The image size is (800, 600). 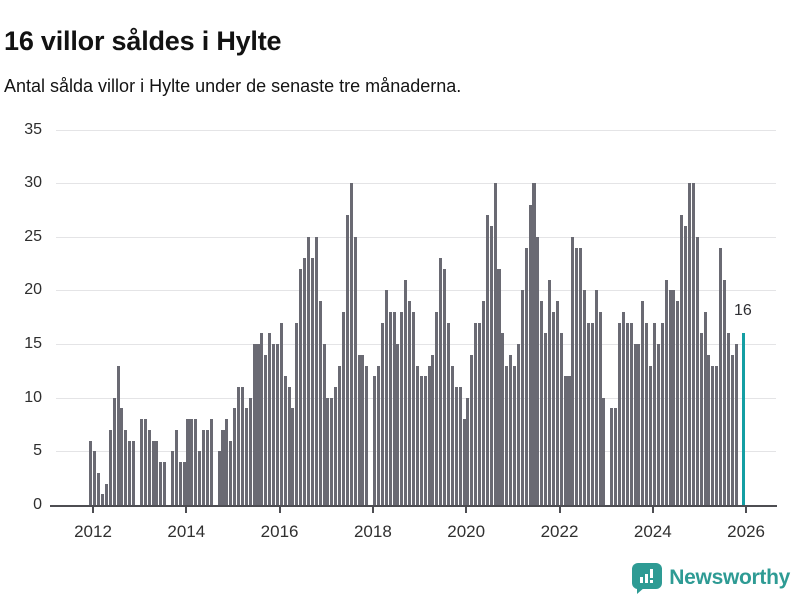 I want to click on y-tick-label: 35, so click(x=33, y=129).